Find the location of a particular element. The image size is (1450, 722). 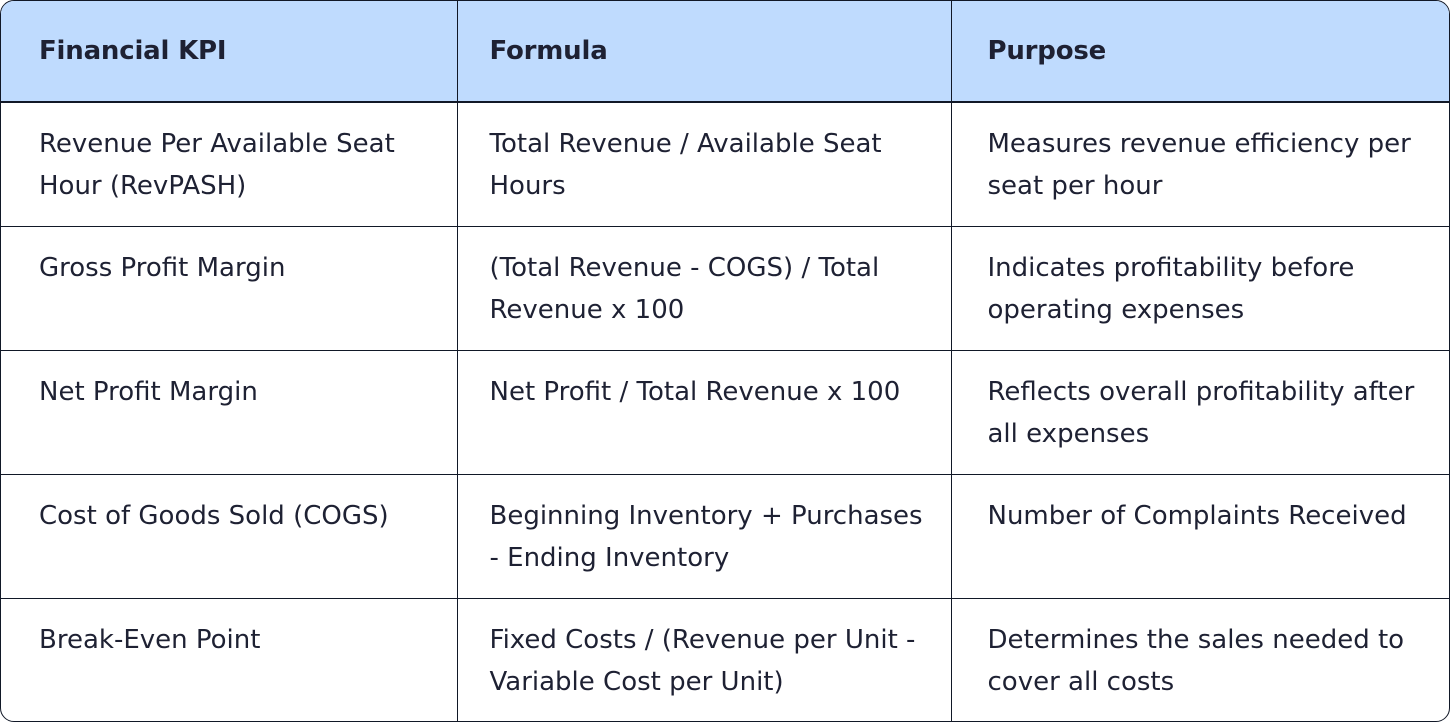

kpi-cell: Net Profit Margin is located at coordinates (229, 412).